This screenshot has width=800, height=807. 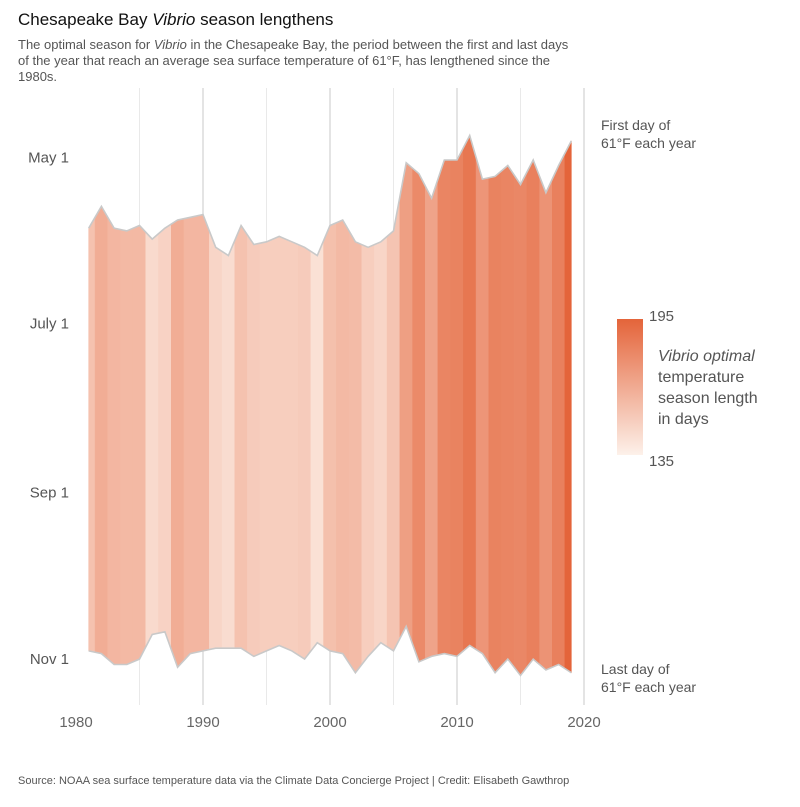 I want to click on season-band-1995, so click(x=266, y=446).